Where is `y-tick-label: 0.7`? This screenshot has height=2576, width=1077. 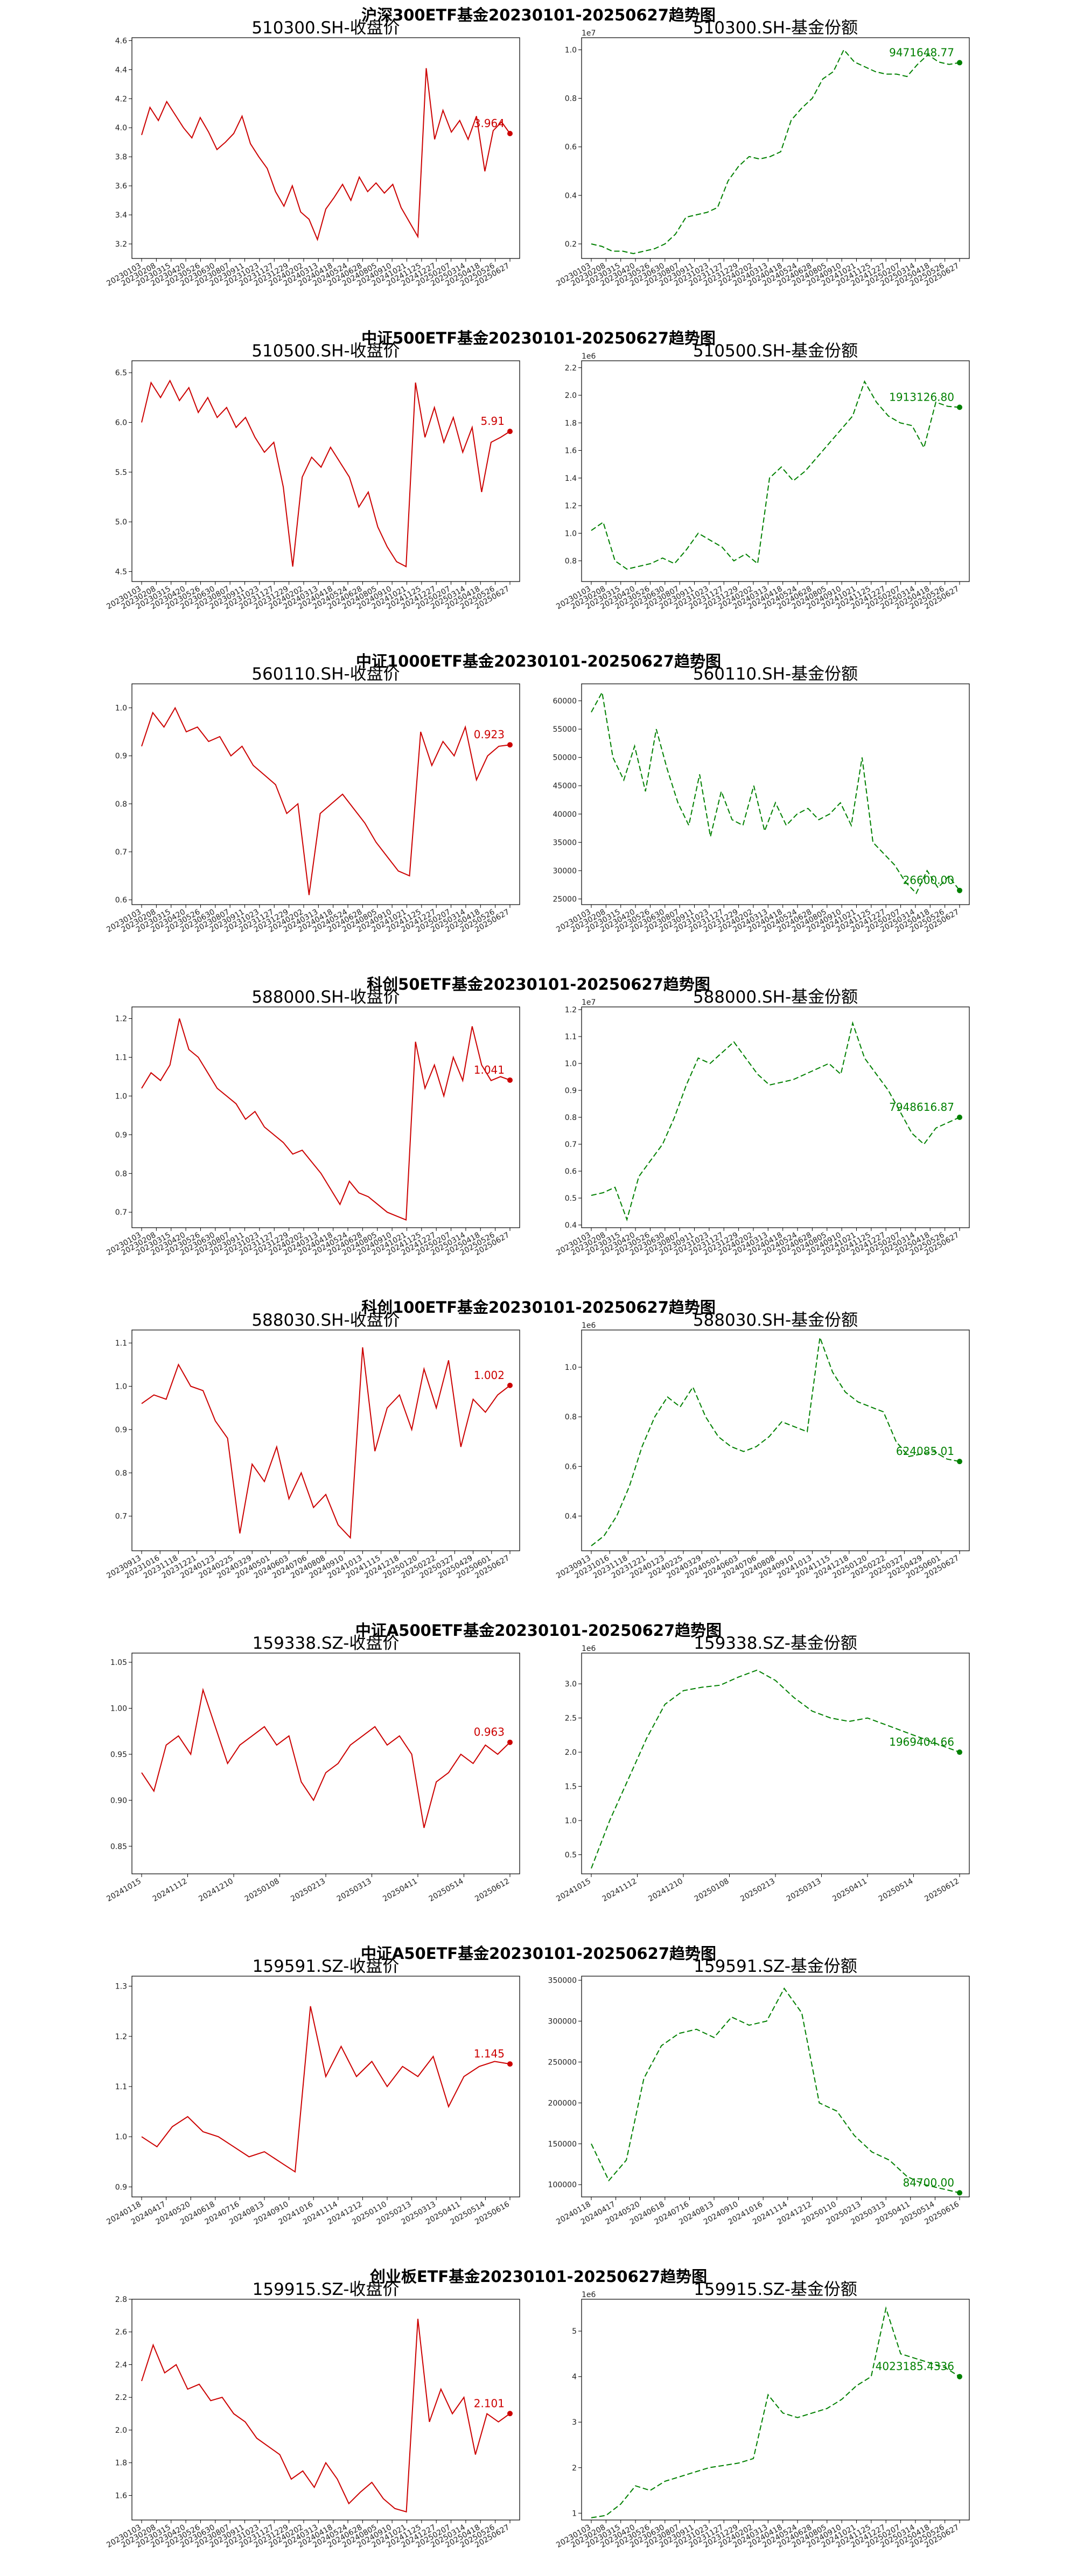
y-tick-label: 0.7 is located at coordinates (121, 1212).